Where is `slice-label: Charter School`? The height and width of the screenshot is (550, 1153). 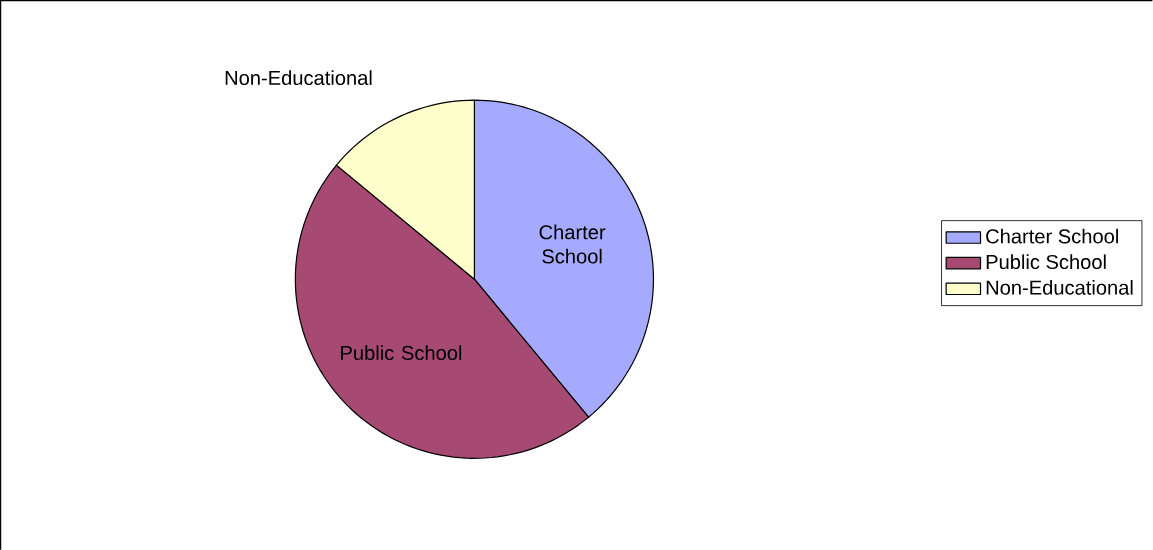
slice-label: Charter School is located at coordinates (572, 244).